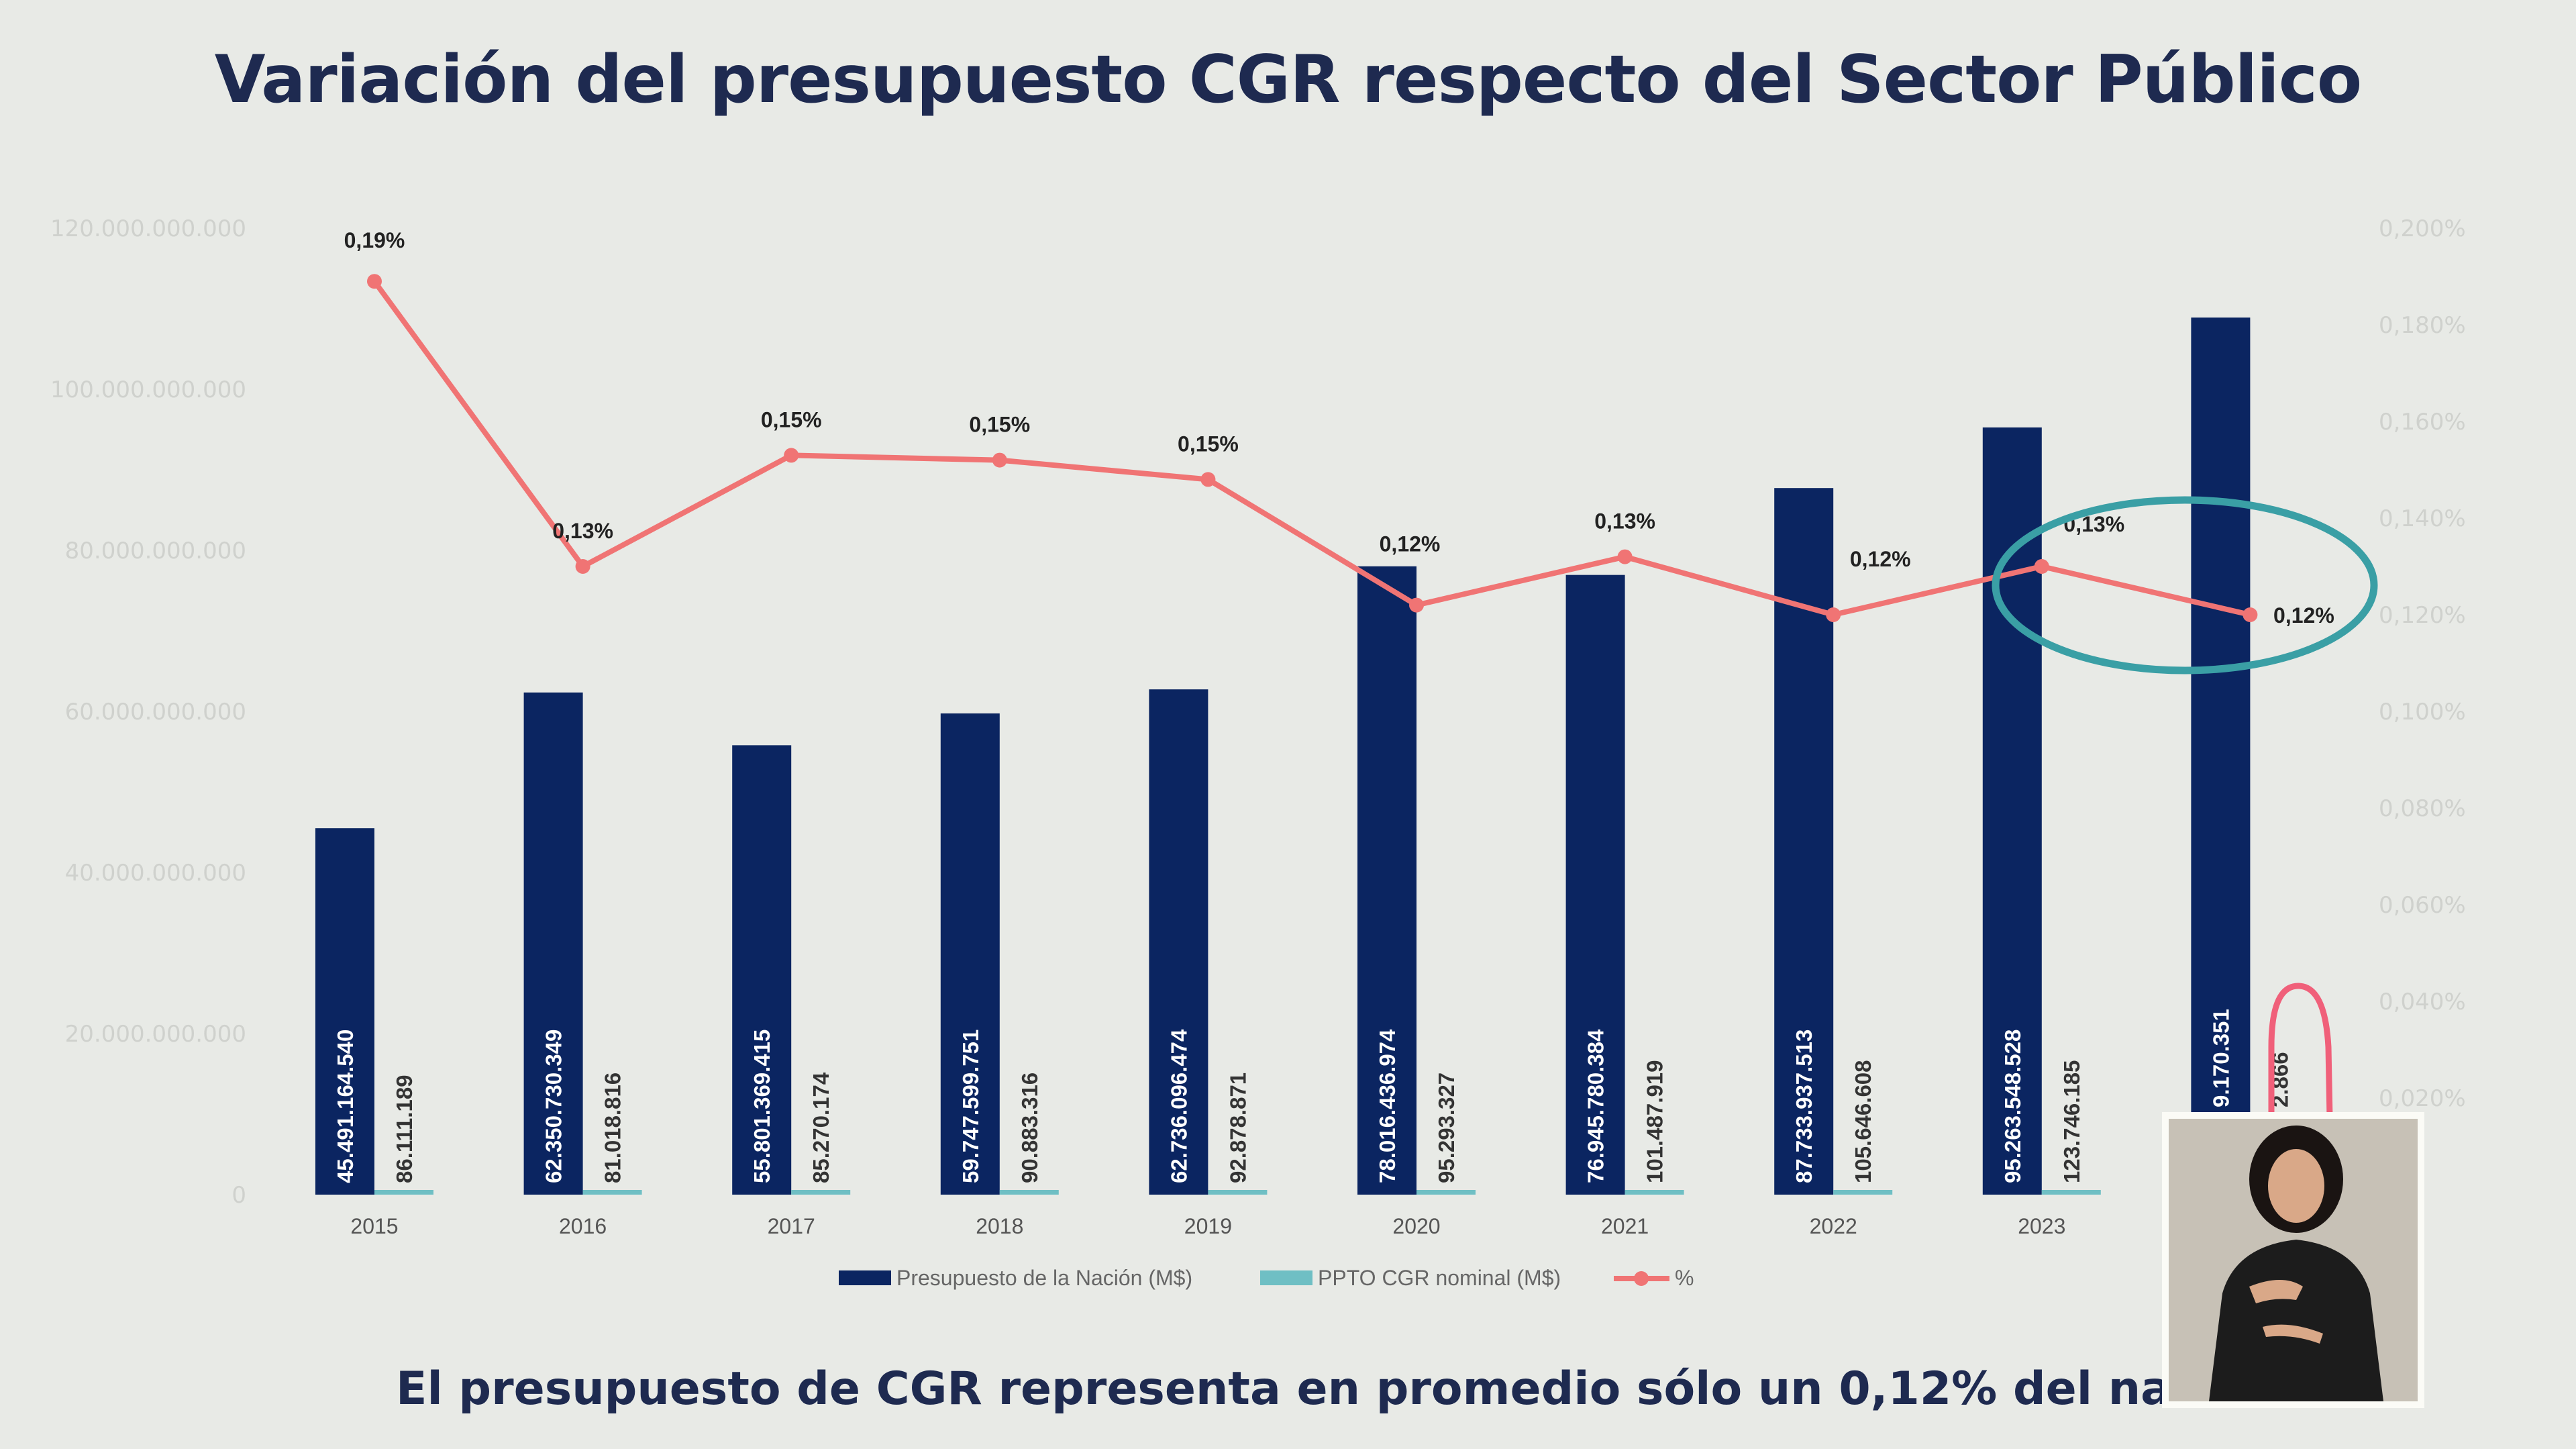 The height and width of the screenshot is (1449, 2576). Describe the element at coordinates (2422, 1002) in the screenshot. I see `y-right-tick: 0,040%` at that location.